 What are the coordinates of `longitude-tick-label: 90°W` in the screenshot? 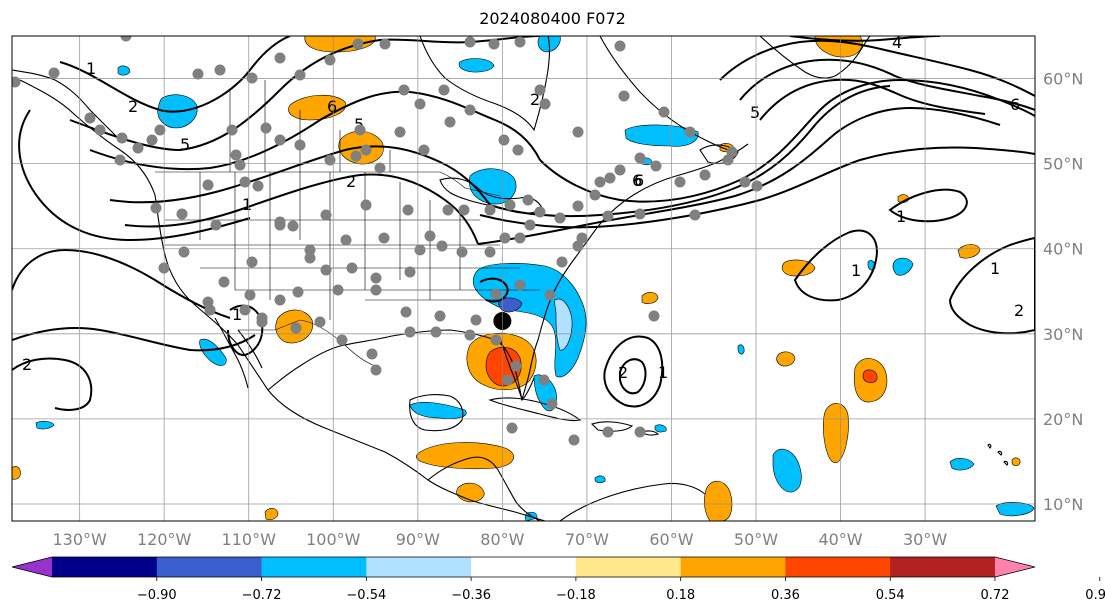 It's located at (418, 539).